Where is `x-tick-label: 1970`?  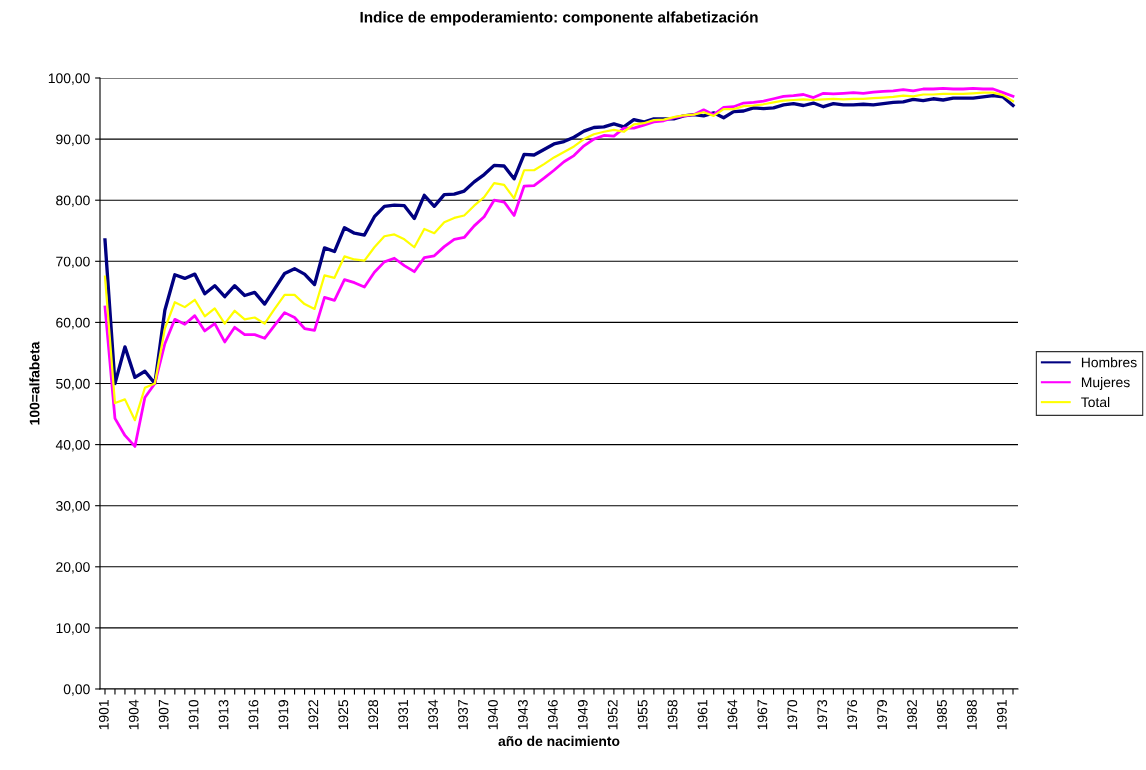 x-tick-label: 1970 is located at coordinates (792, 714).